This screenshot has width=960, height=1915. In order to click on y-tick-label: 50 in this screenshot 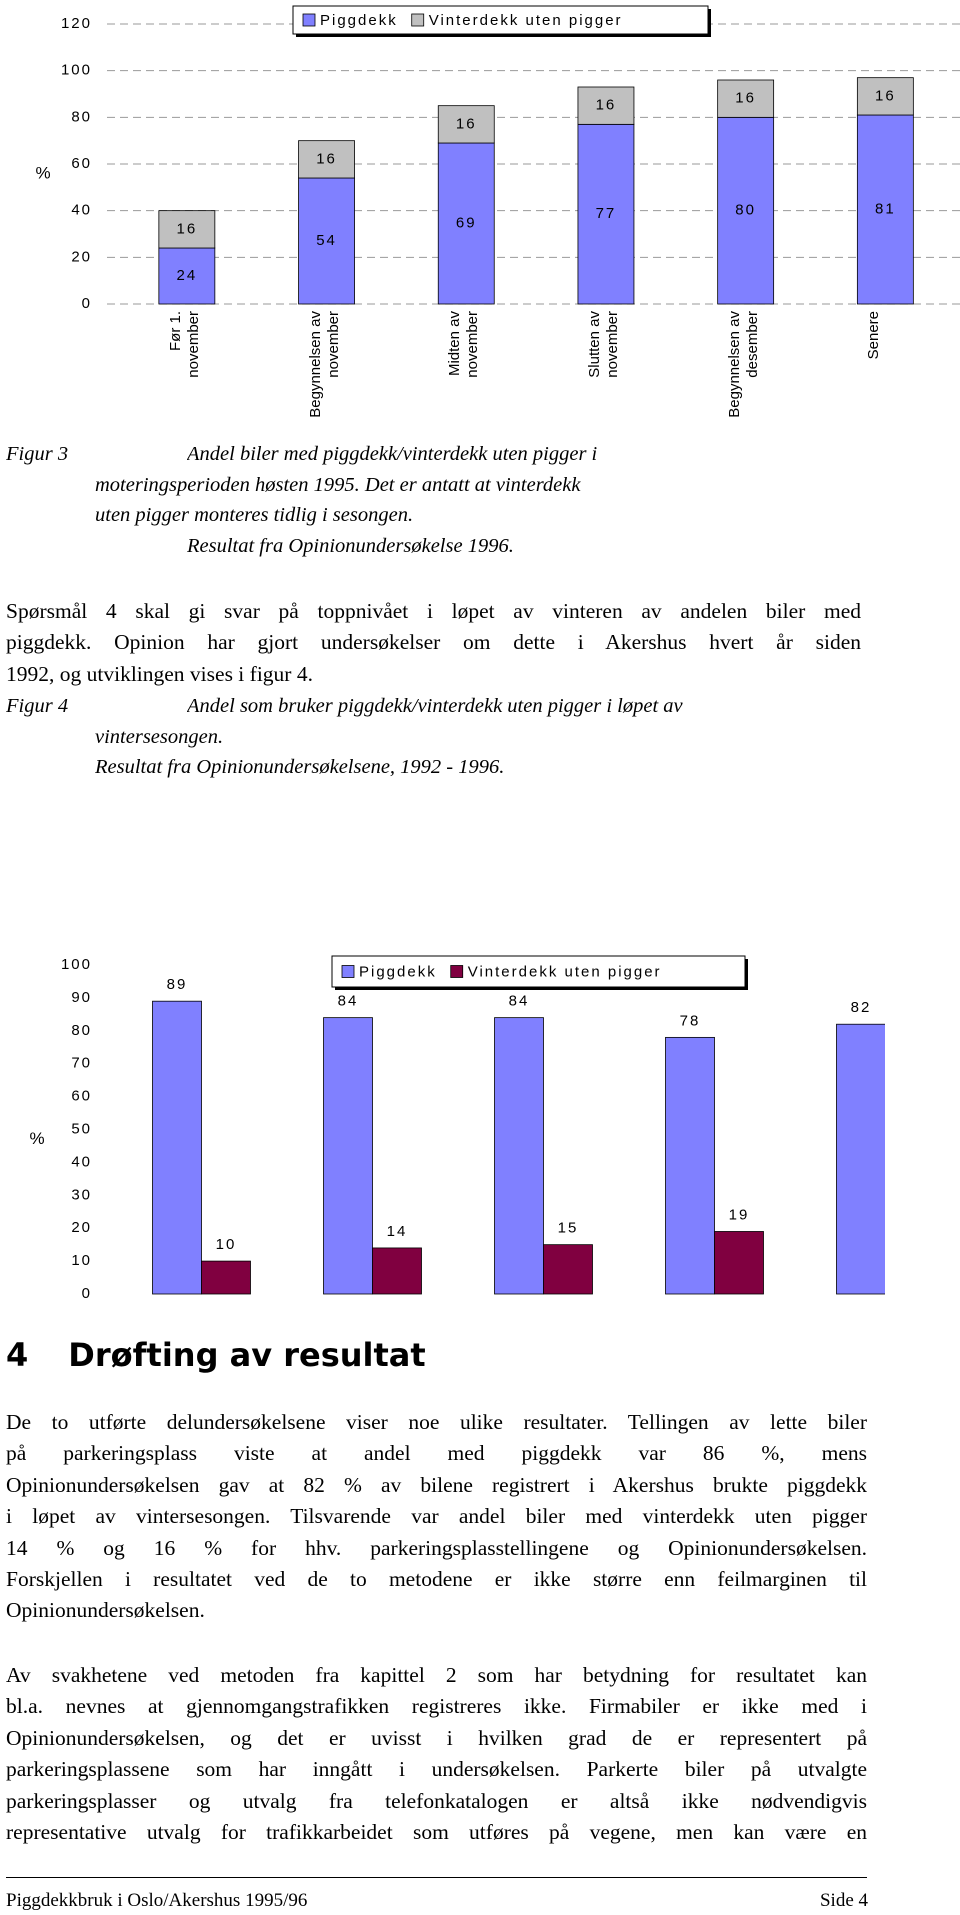, I will do `click(81, 1128)`.